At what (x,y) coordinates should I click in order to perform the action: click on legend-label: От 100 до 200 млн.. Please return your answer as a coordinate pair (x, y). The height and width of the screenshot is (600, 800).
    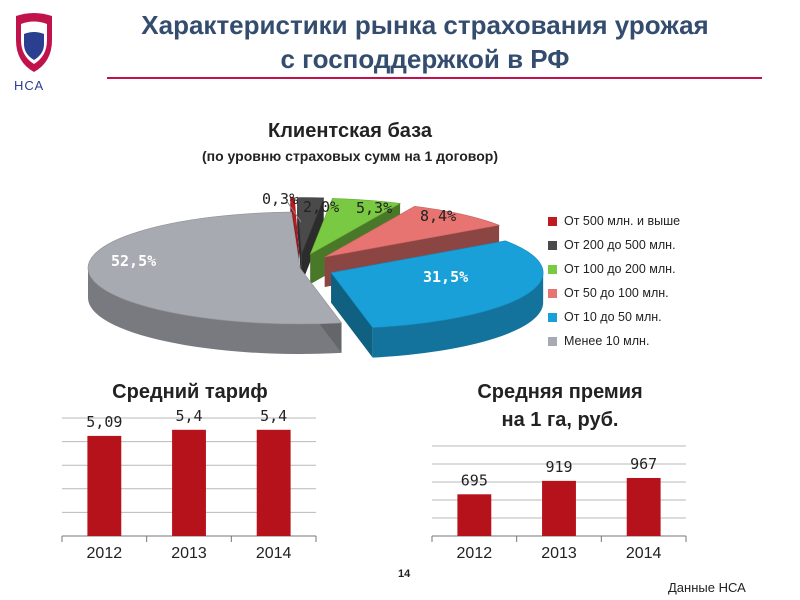
    Looking at the image, I should click on (620, 269).